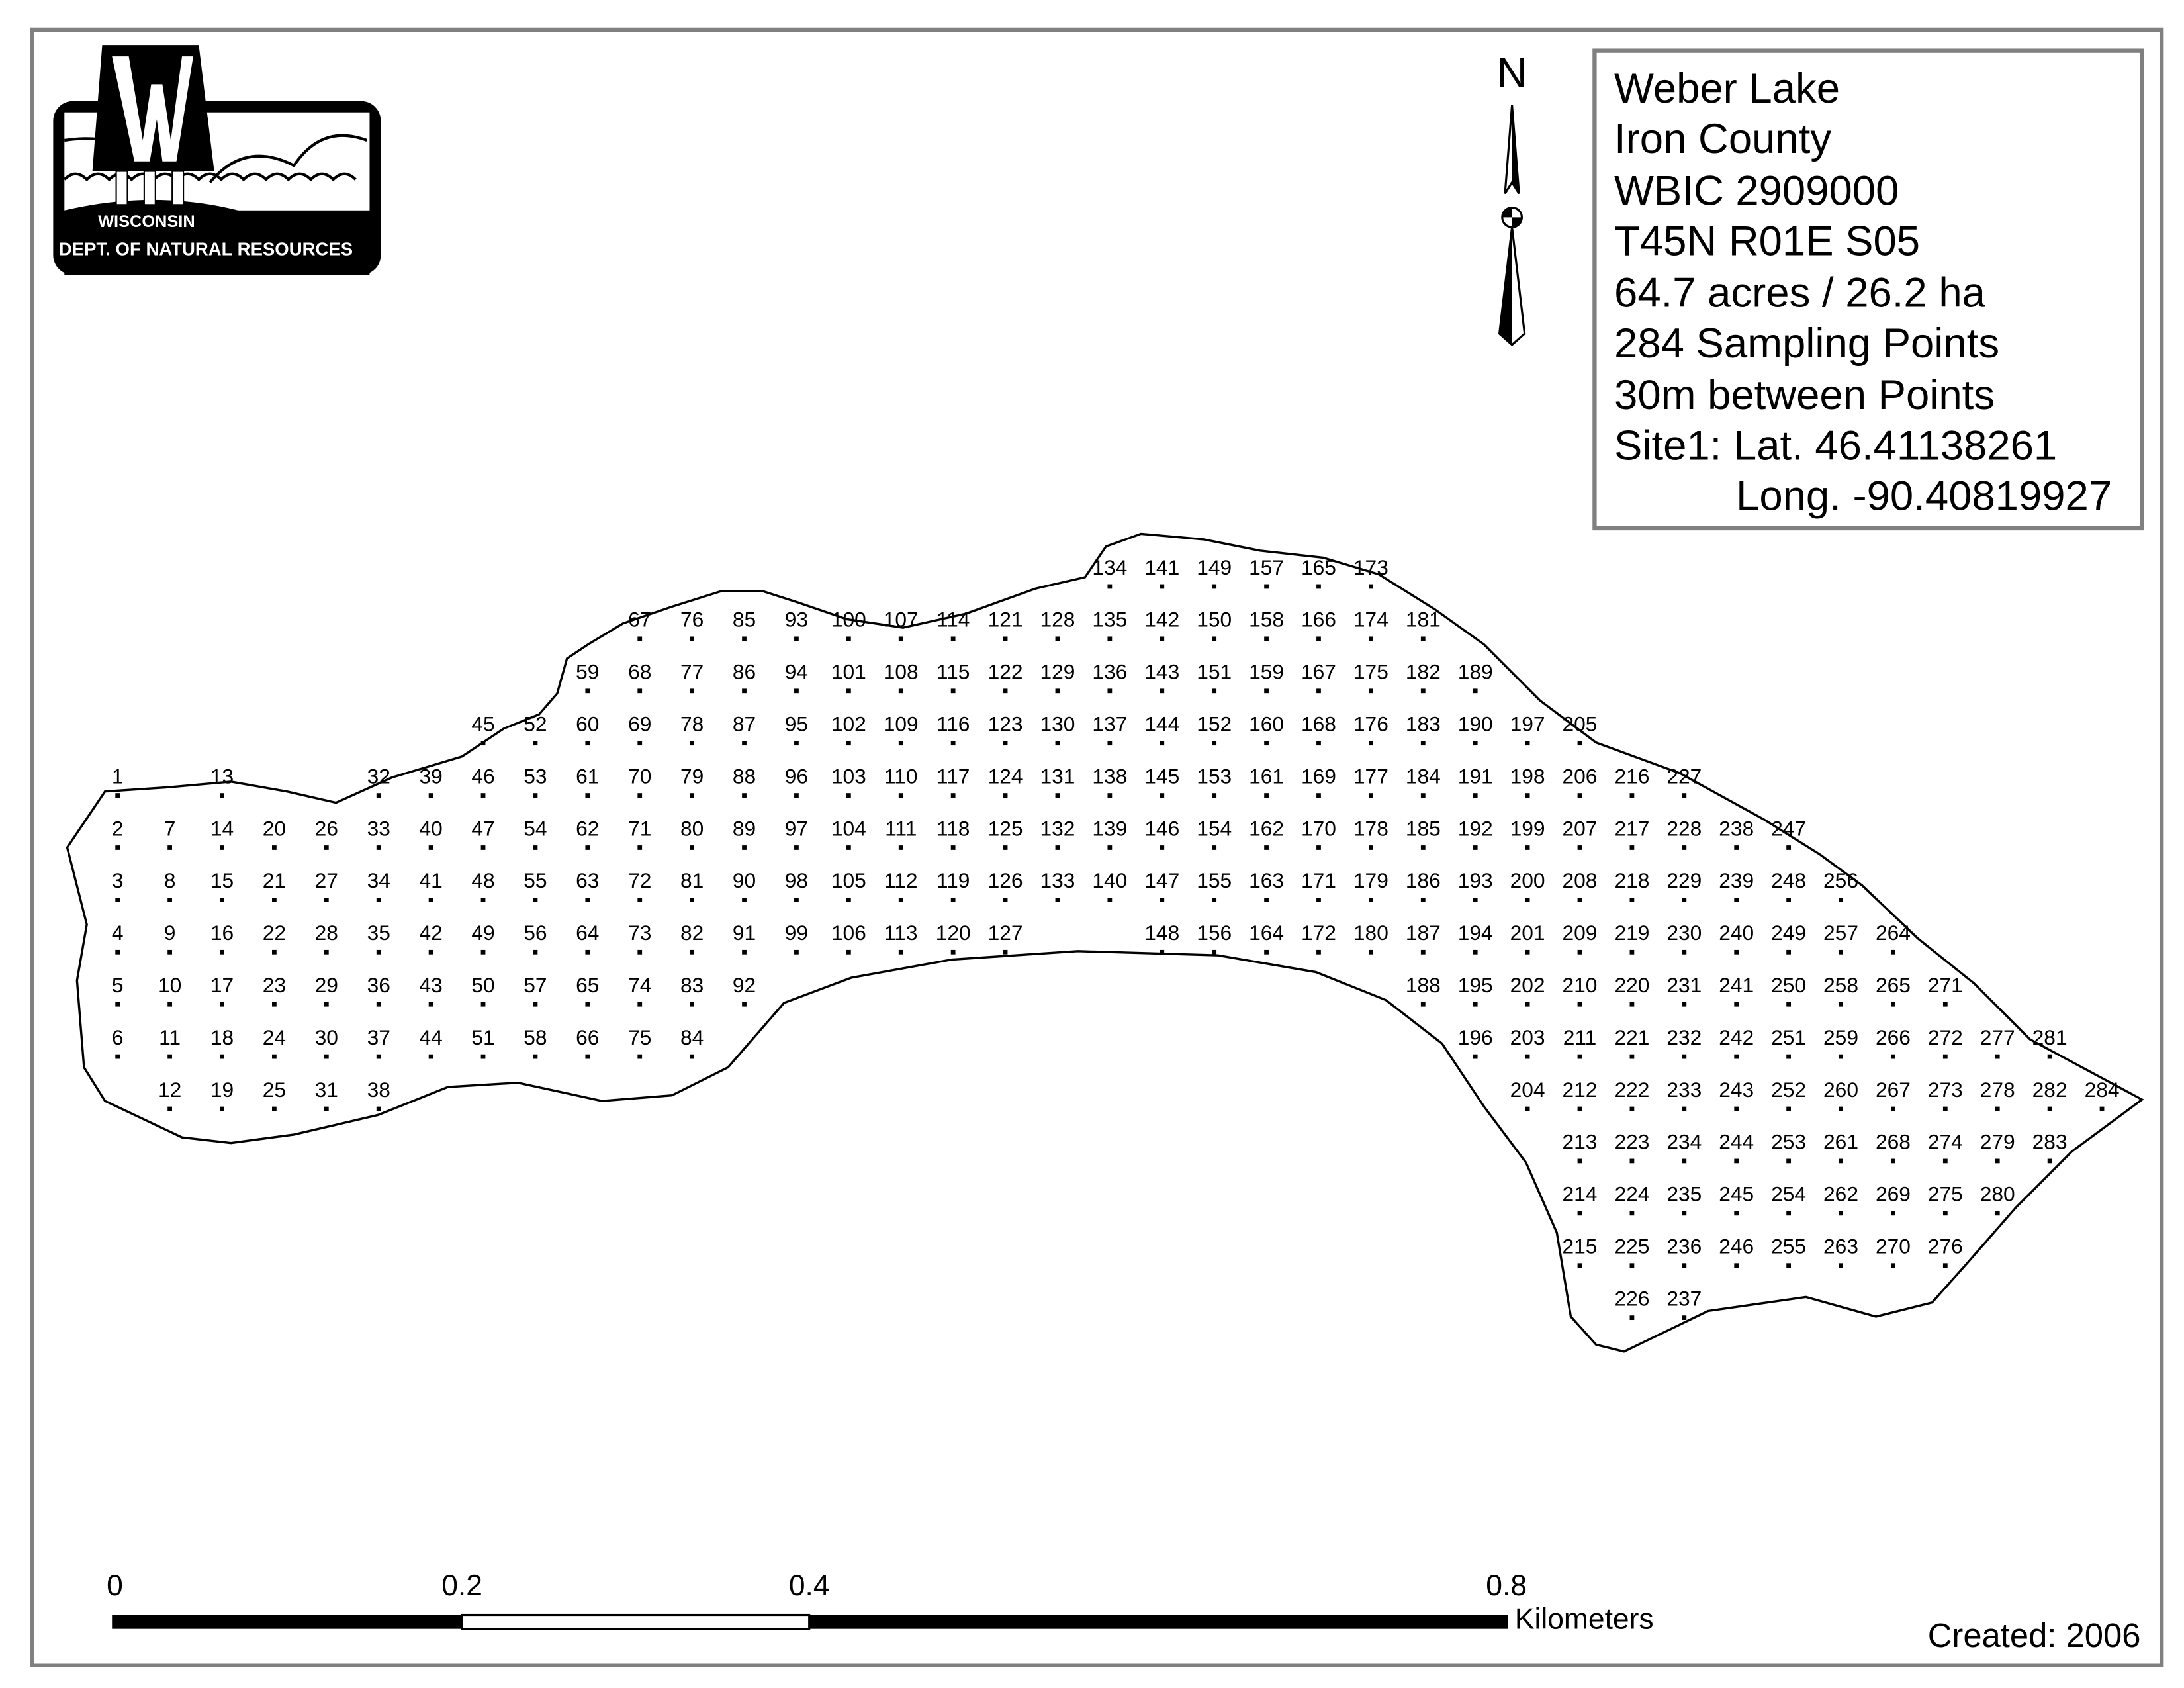  Describe the element at coordinates (1527, 1090) in the screenshot. I see `sampling-point-label: 204` at that location.